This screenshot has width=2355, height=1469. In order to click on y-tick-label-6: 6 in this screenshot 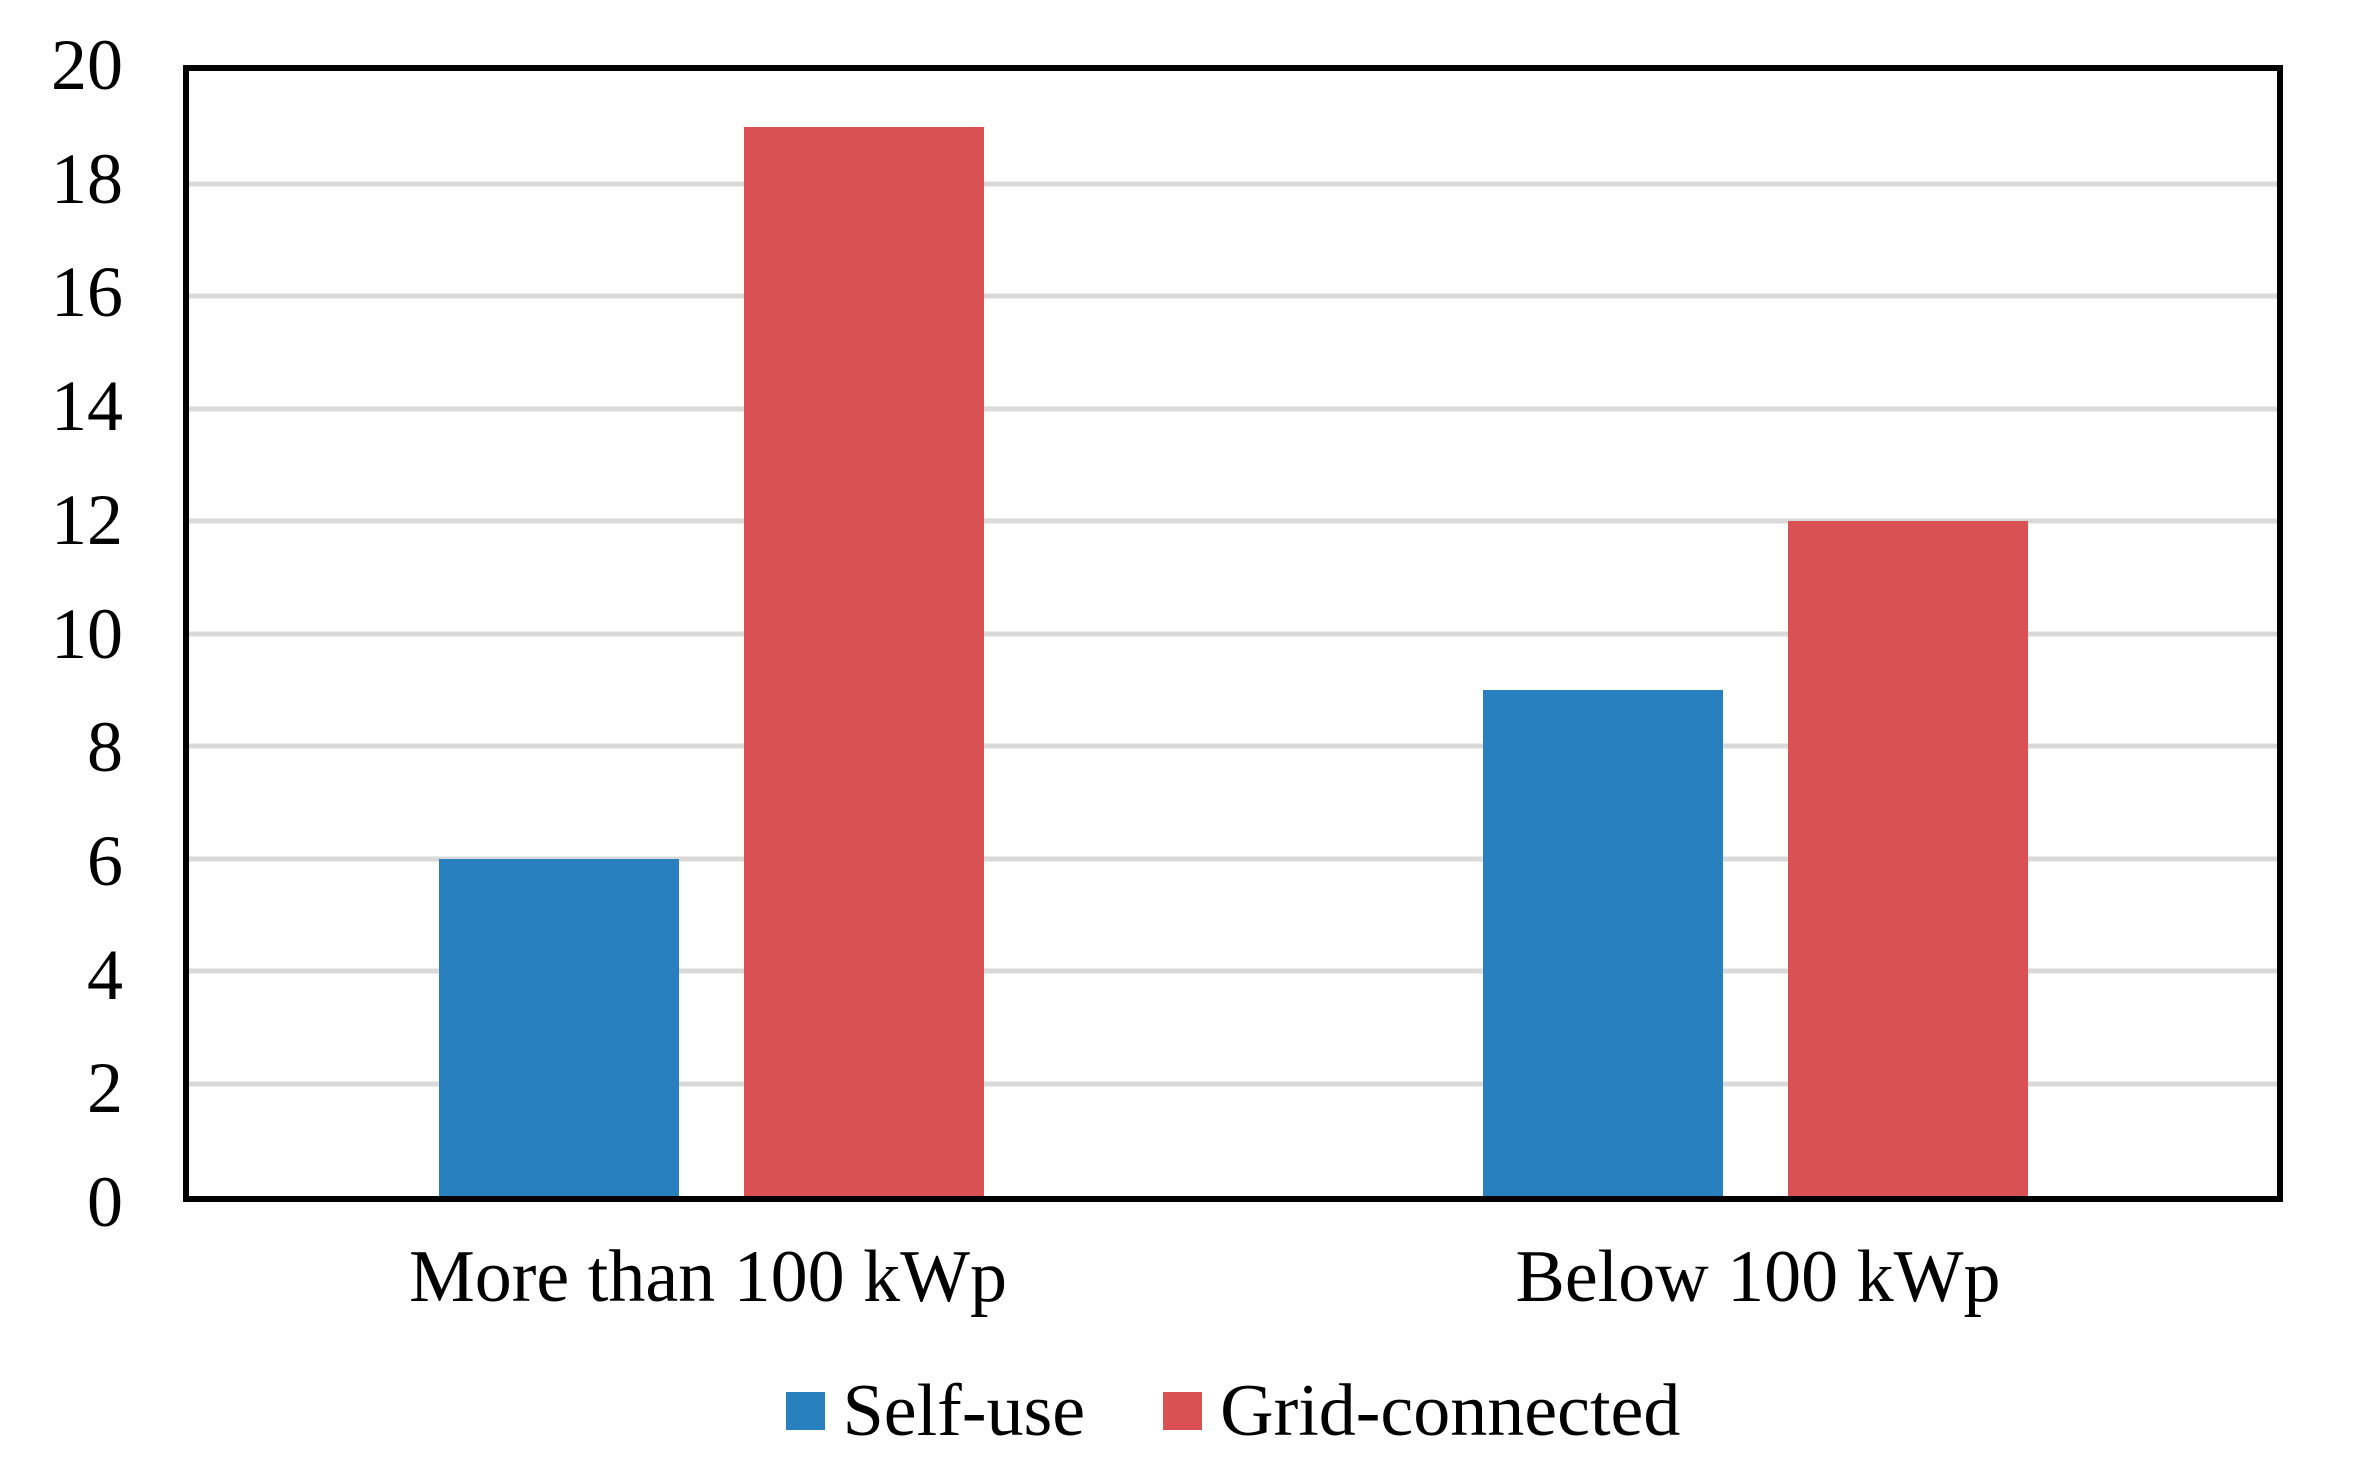, I will do `click(105, 860)`.